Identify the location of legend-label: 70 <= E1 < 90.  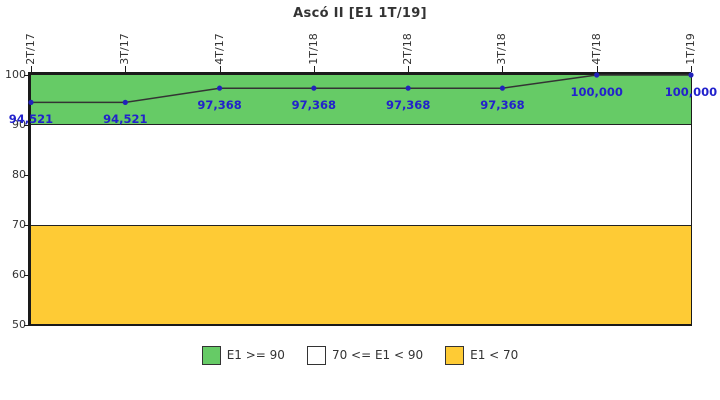
(377, 355).